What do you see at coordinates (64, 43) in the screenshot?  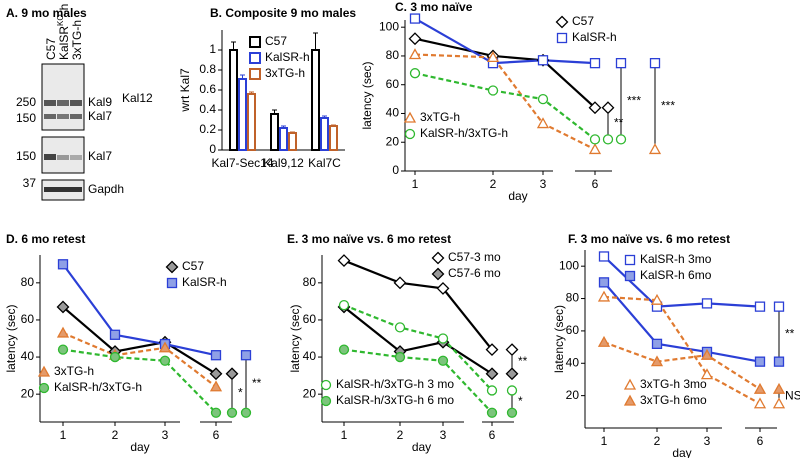 I see `lane-label-part: KalSR` at bounding box center [64, 43].